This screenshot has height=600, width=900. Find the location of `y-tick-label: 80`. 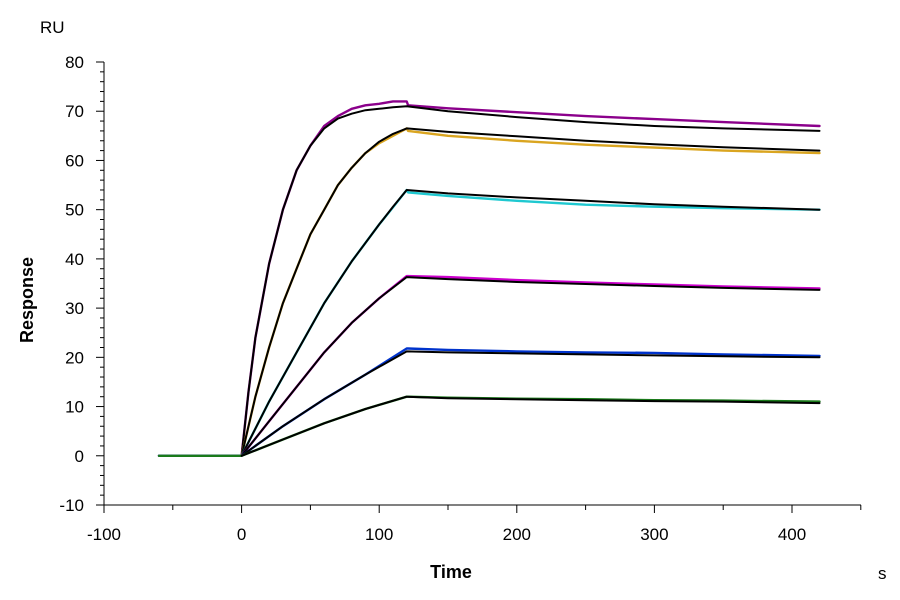

y-tick-label: 80 is located at coordinates (74, 62).